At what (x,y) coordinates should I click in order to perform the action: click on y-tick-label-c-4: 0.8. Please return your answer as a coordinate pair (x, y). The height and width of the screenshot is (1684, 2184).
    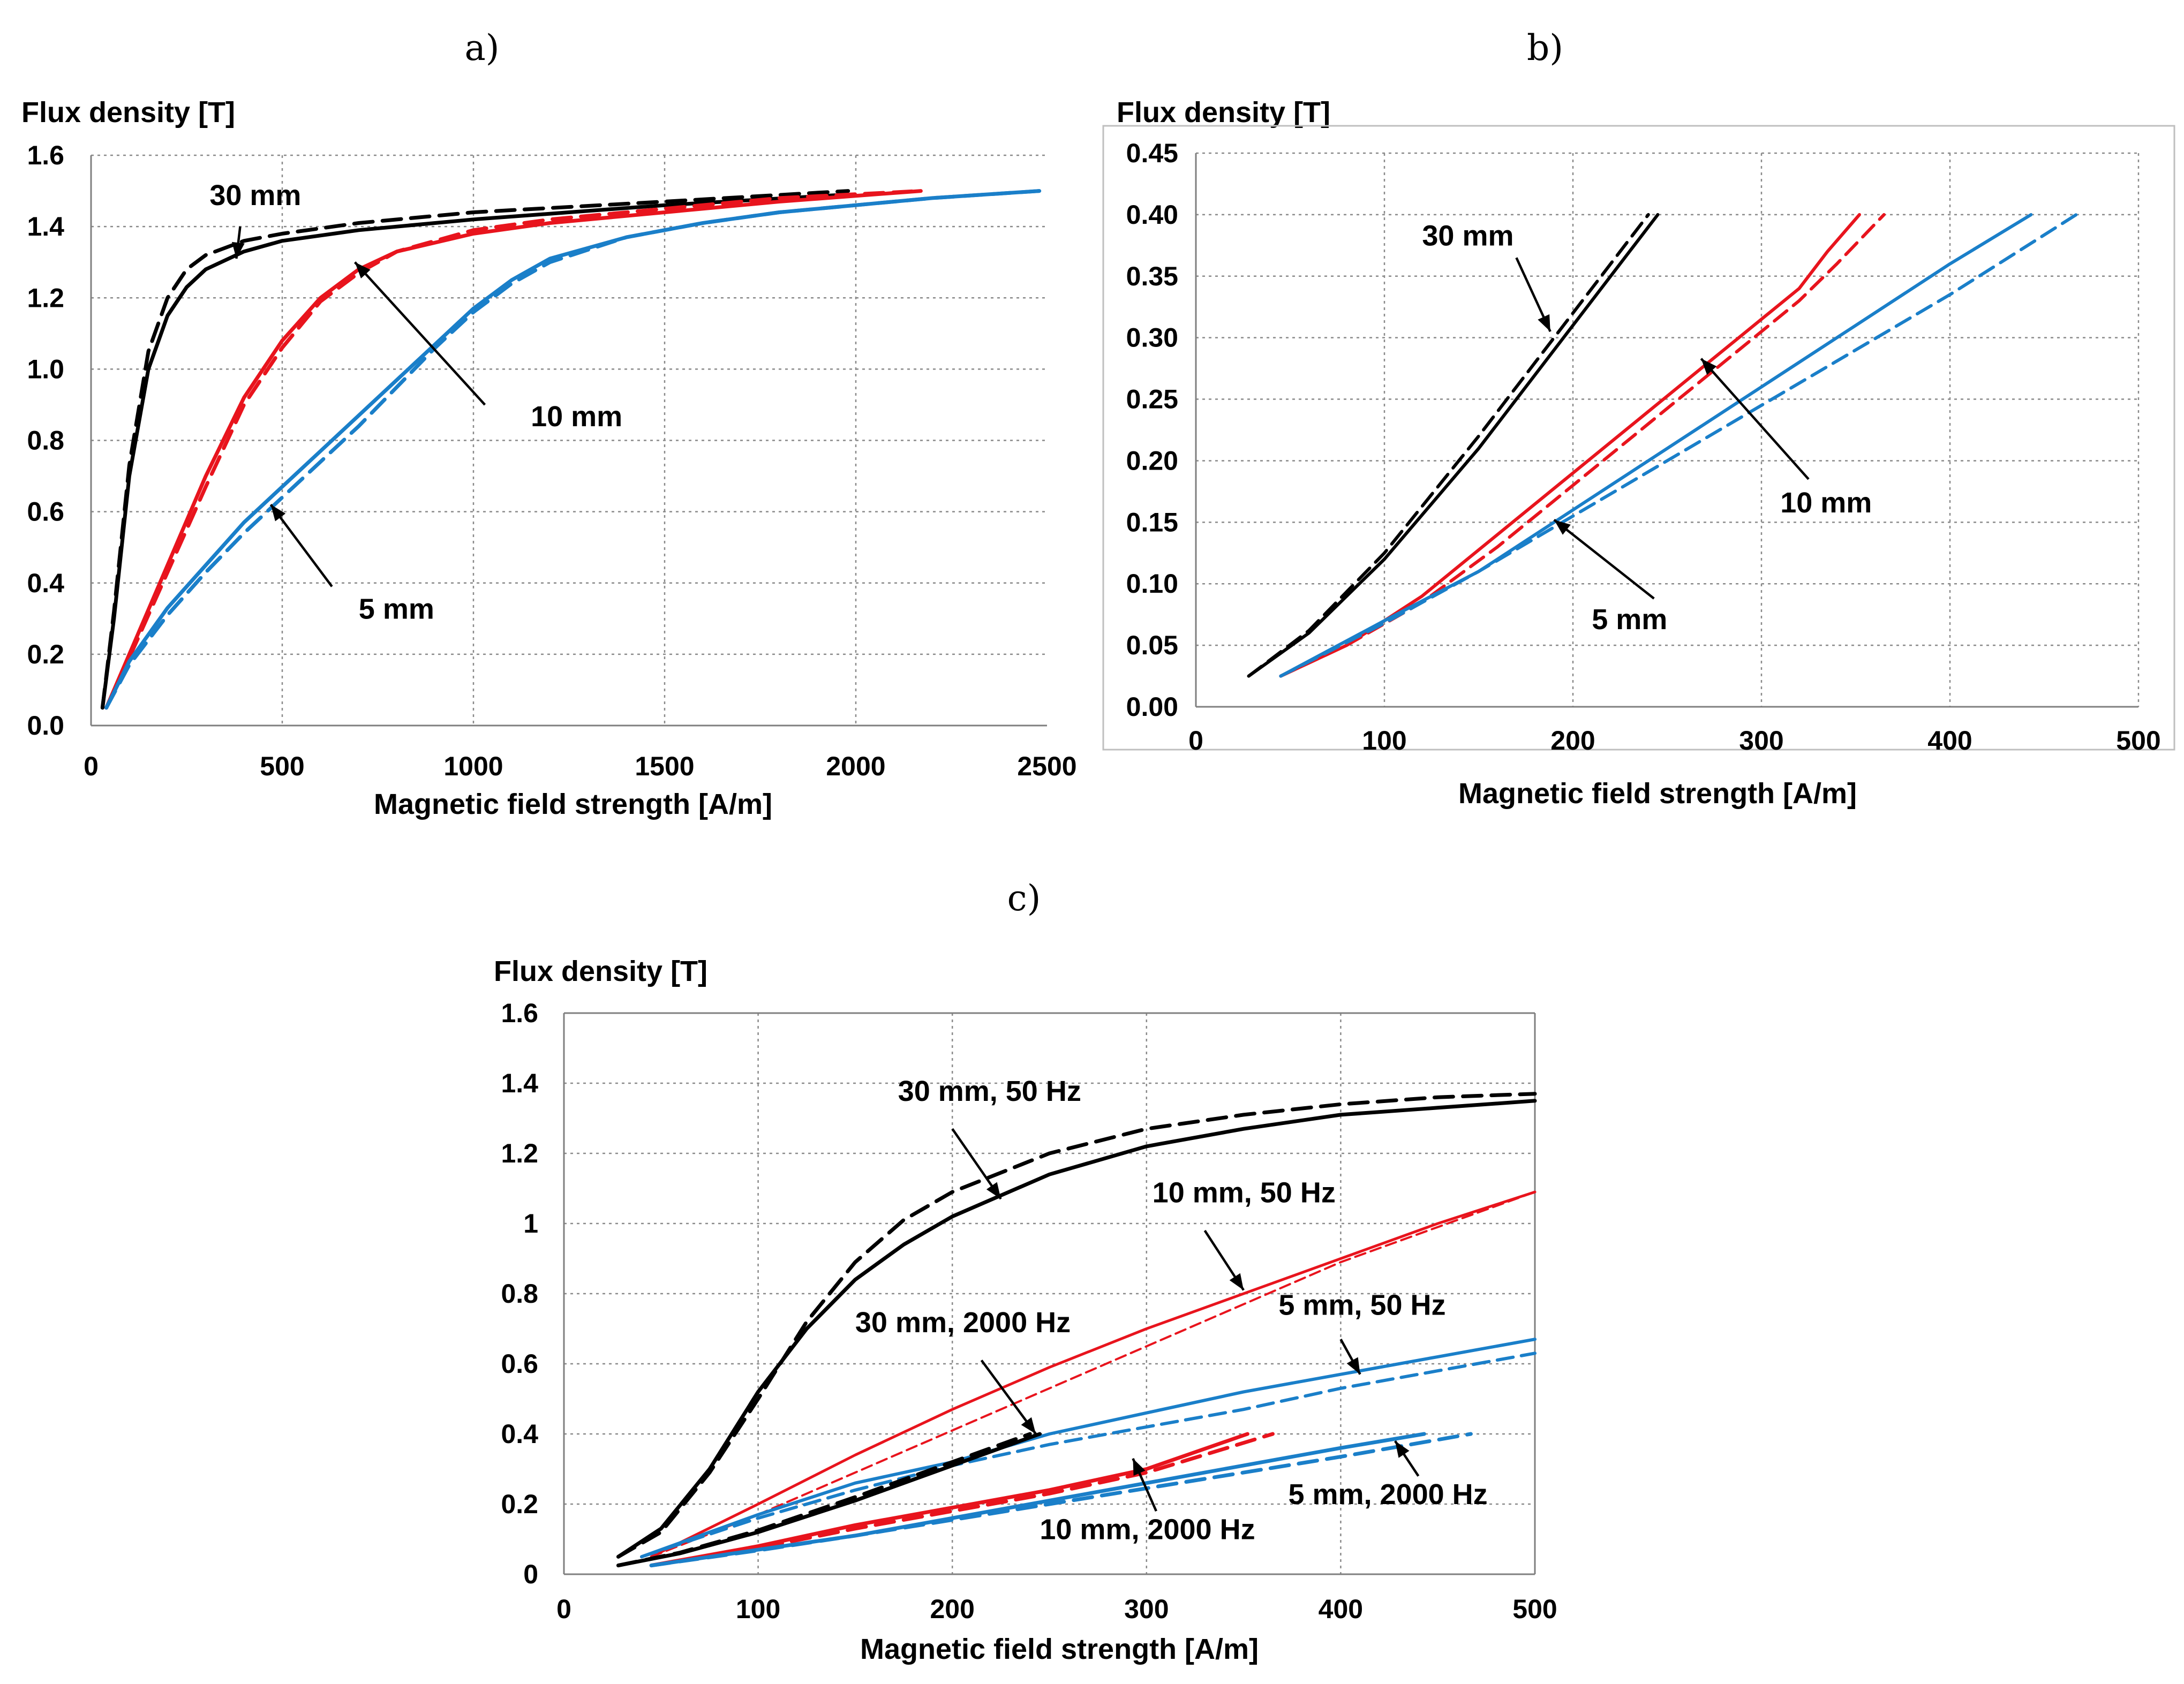
    Looking at the image, I should click on (519, 1294).